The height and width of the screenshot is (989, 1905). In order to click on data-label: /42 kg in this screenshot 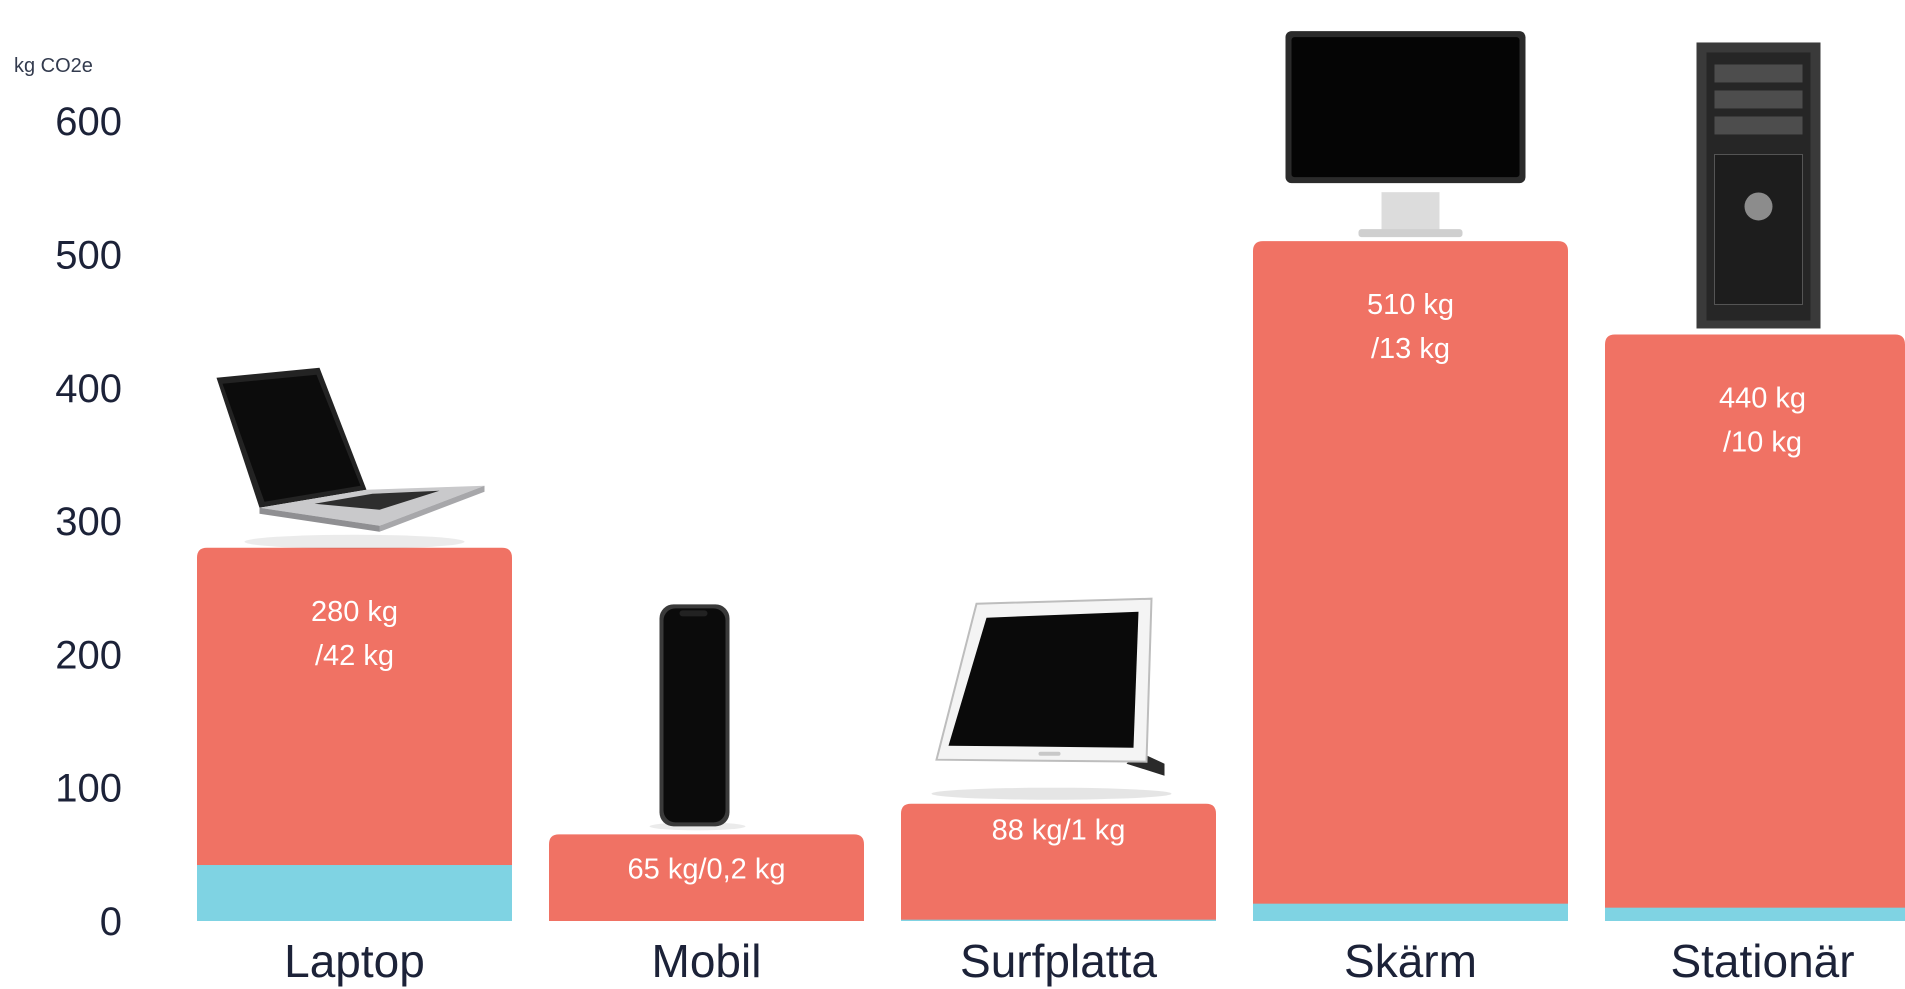, I will do `click(354, 656)`.